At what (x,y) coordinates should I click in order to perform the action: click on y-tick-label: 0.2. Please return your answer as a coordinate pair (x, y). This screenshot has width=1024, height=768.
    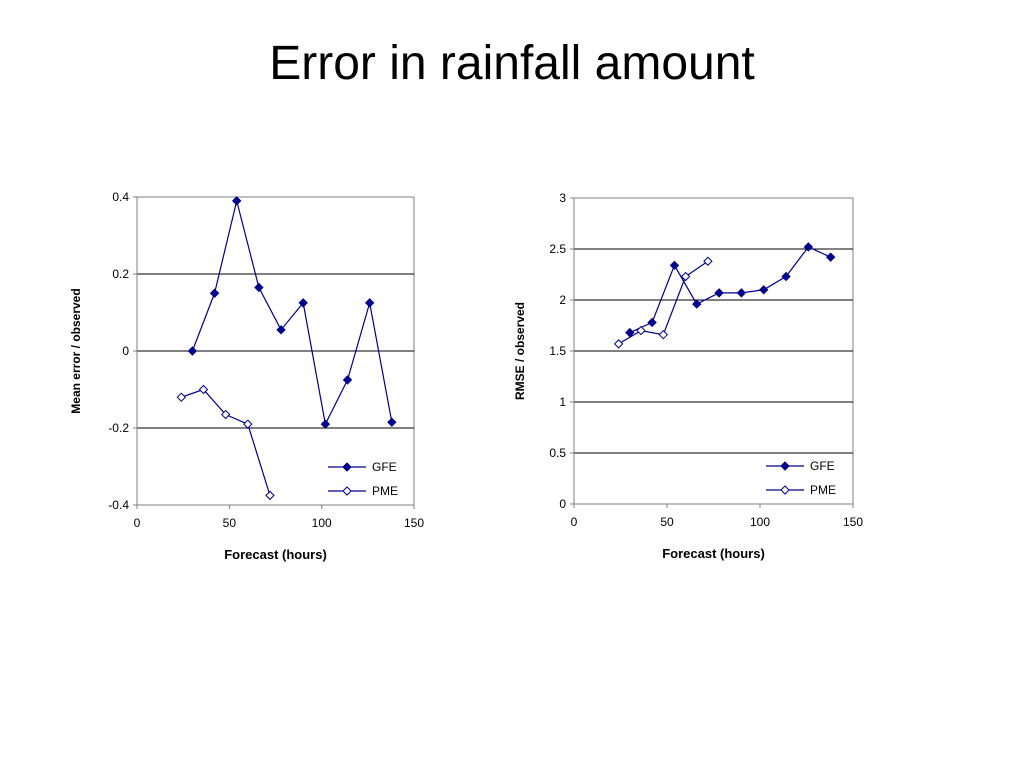
    Looking at the image, I should click on (120, 274).